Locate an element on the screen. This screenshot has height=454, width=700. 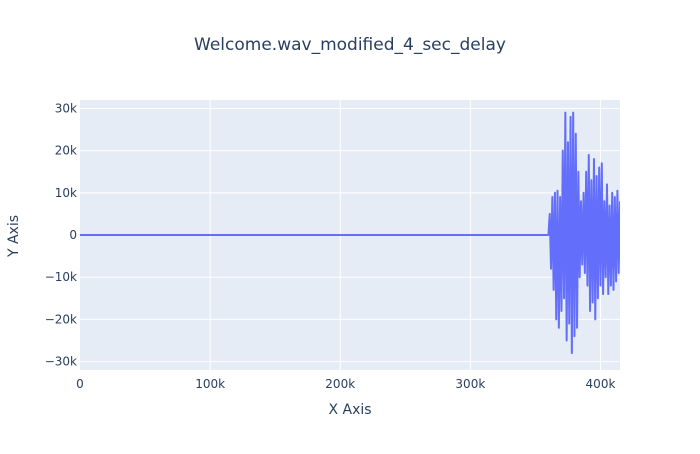
chart-title: Welcome.wav_modified_4_sec_delay is located at coordinates (350, 45).